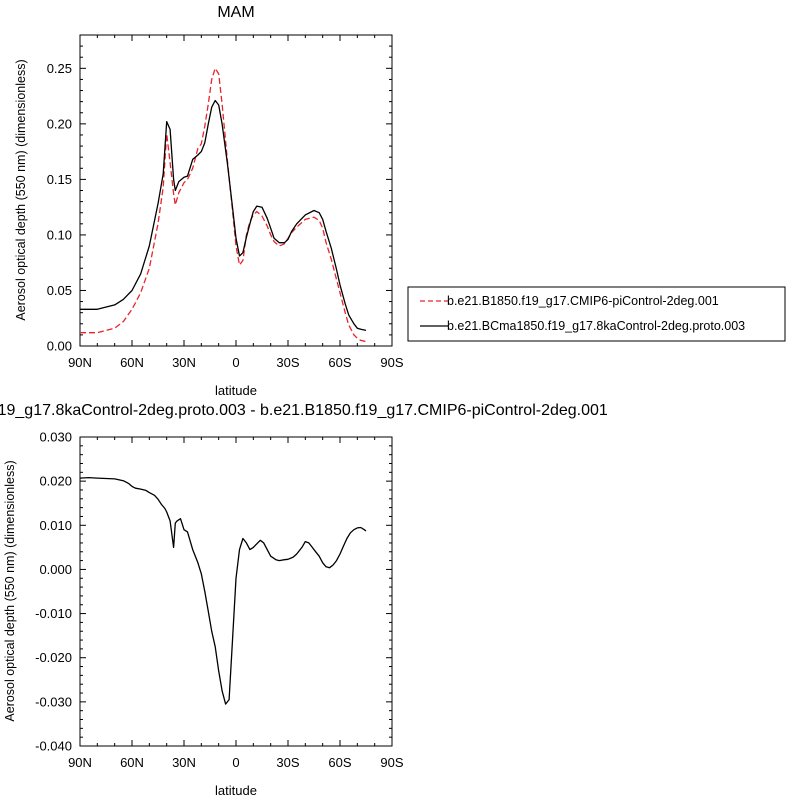 The width and height of the screenshot is (800, 805). What do you see at coordinates (59, 290) in the screenshot?
I see `y-tick-label: 0.05` at bounding box center [59, 290].